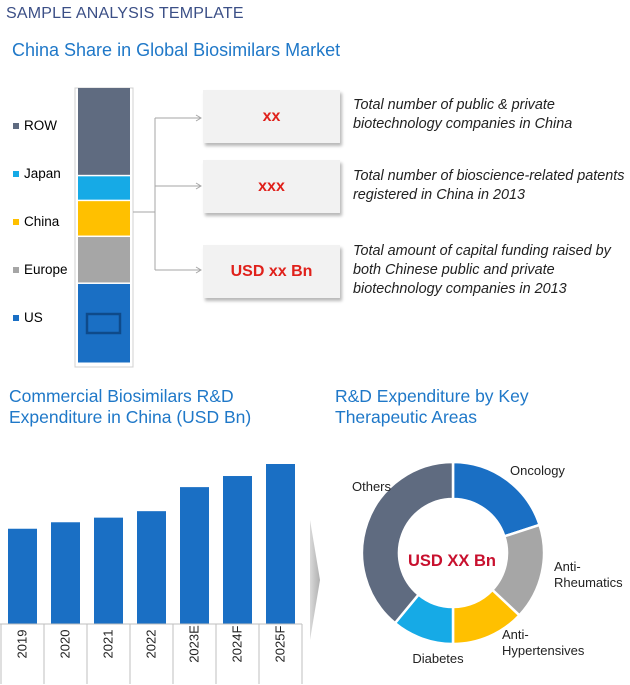 This screenshot has height=685, width=630. What do you see at coordinates (65, 573) in the screenshot?
I see `rd-bar-2020` at bounding box center [65, 573].